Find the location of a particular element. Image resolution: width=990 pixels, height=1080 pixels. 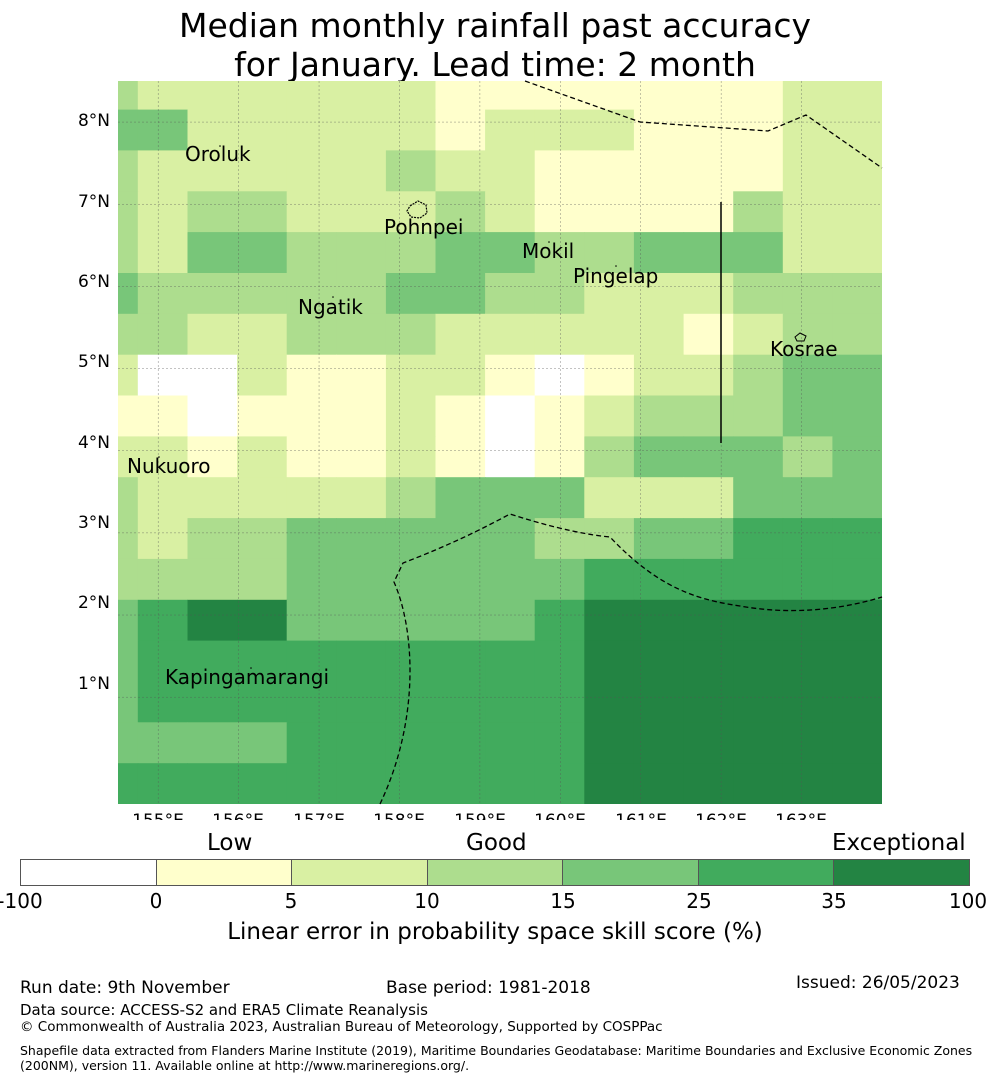

issued-date: Issued: 26/05/2023 is located at coordinates (878, 983).